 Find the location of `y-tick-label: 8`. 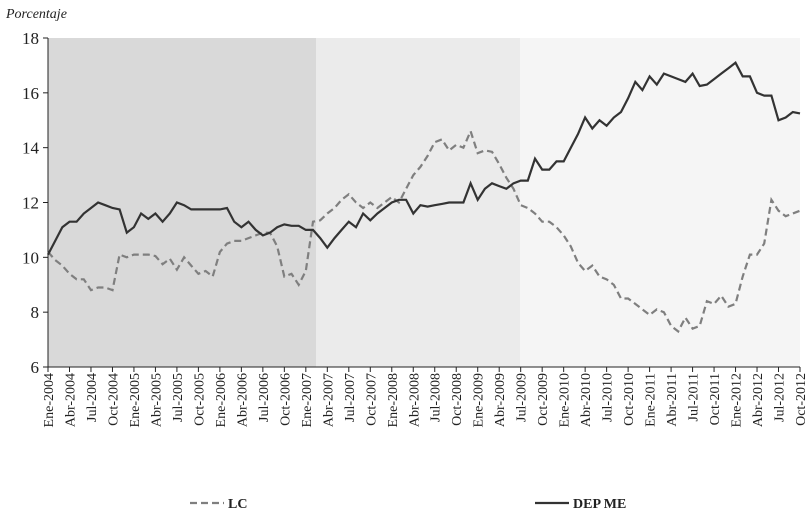

y-tick-label: 8 is located at coordinates (35, 312).